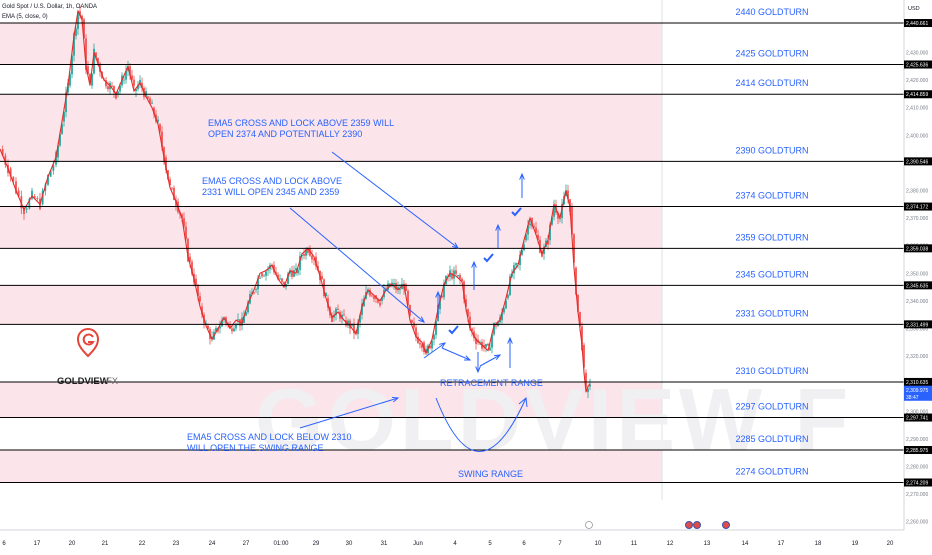 The height and width of the screenshot is (555, 932). I want to click on time-tick-label: 10, so click(598, 544).